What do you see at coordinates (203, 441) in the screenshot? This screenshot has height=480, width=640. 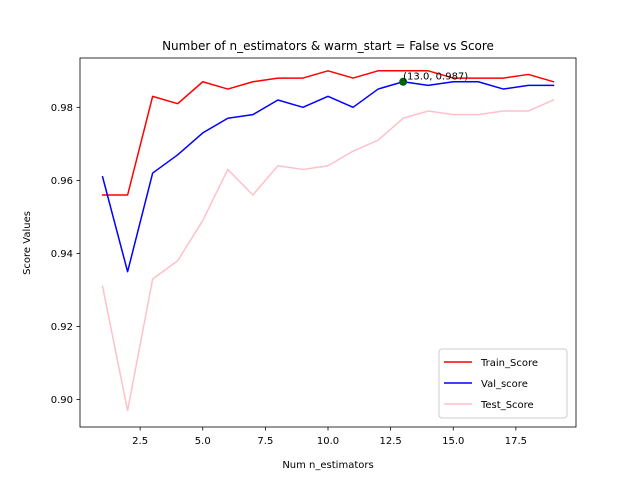 I see `x-tick-label: 5.0` at bounding box center [203, 441].